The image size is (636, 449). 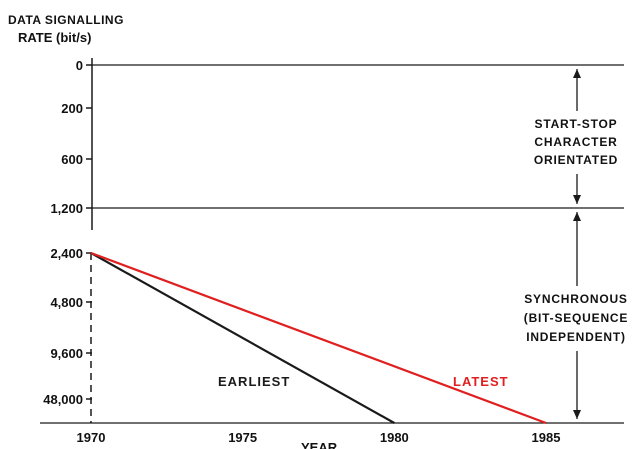 I want to click on region-label: CHARACTER, so click(x=575, y=142).